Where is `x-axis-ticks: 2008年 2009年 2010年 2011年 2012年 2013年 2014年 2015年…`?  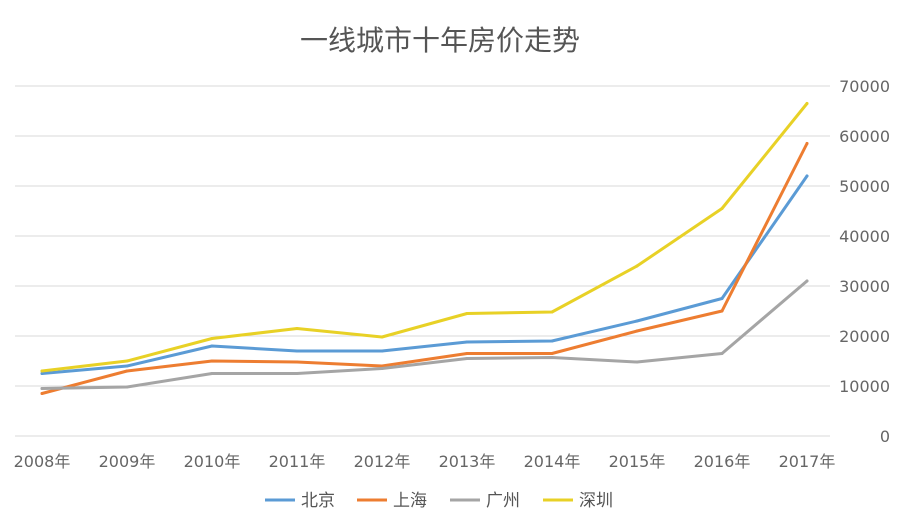 x-axis-ticks: 2008年 2009年 2010年 2011年 2012年 2013年 2014年 2015年… is located at coordinates (425, 461).